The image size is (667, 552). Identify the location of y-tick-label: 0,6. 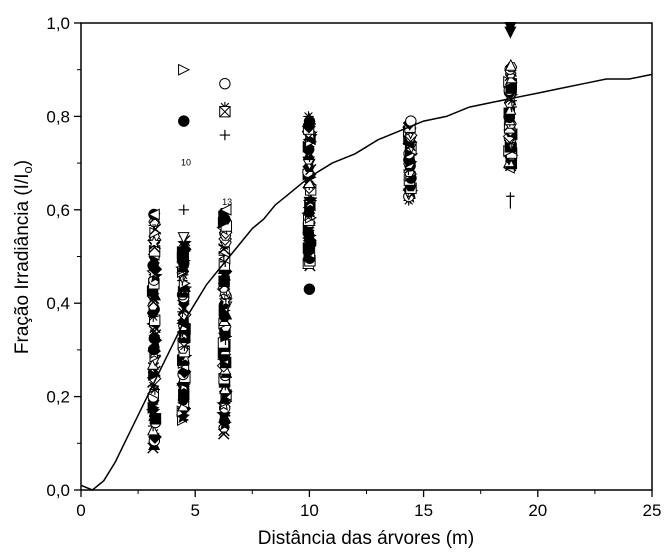
(58, 210).